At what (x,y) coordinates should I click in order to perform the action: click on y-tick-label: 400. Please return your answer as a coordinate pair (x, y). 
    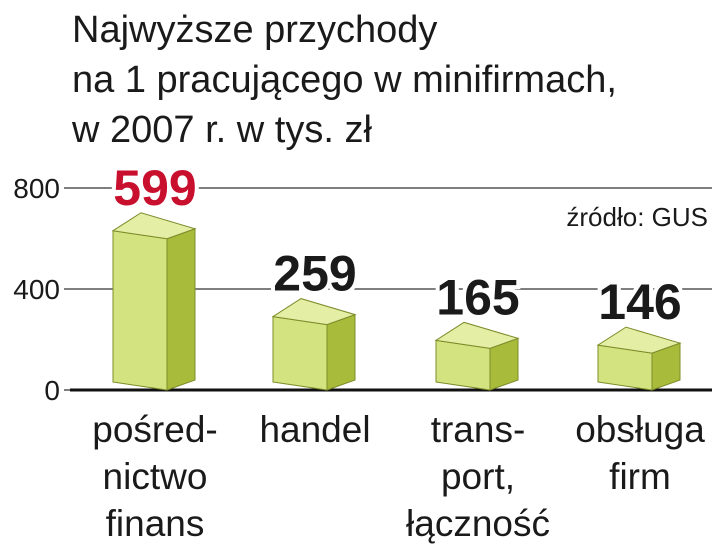
    Looking at the image, I should click on (36, 289).